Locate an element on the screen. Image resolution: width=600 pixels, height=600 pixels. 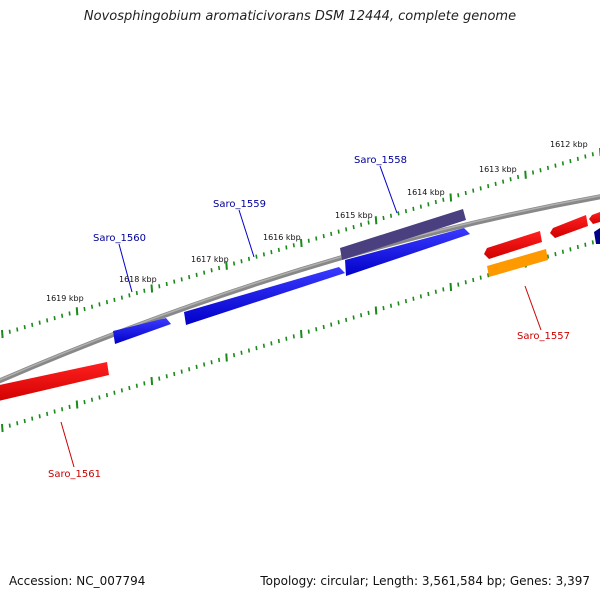
gene-label-saro-1559: Saro_1559 is located at coordinates (239, 204).